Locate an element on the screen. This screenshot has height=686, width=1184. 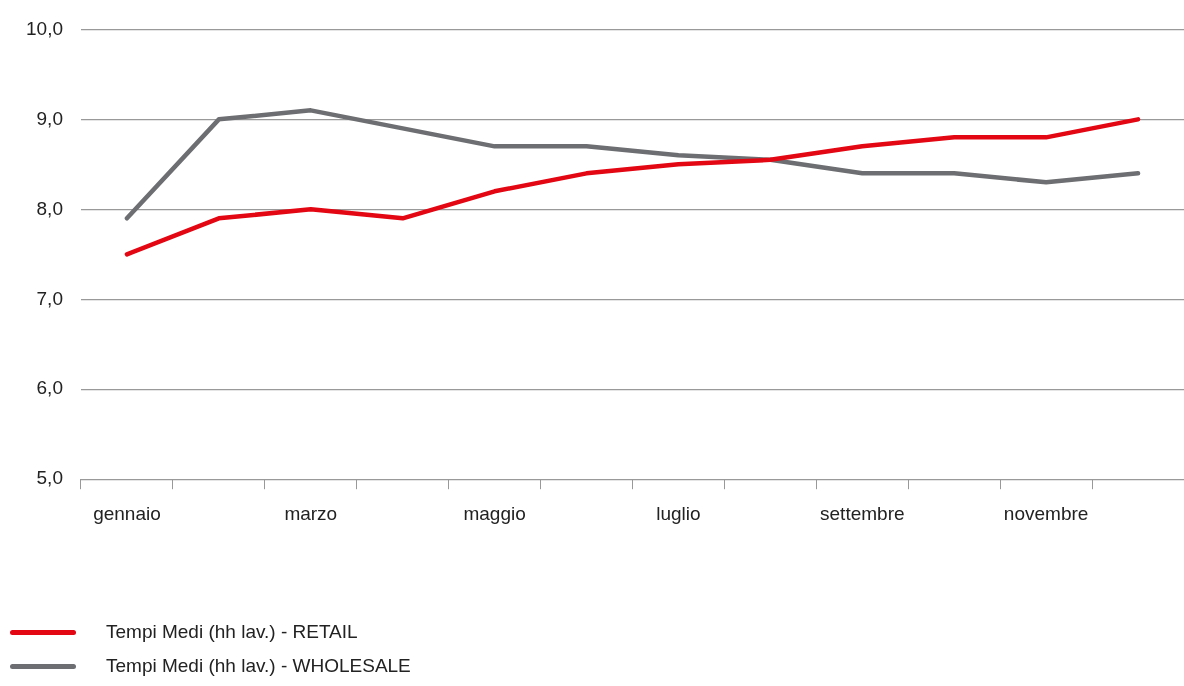
x-tick-label: luglio is located at coordinates (678, 513).